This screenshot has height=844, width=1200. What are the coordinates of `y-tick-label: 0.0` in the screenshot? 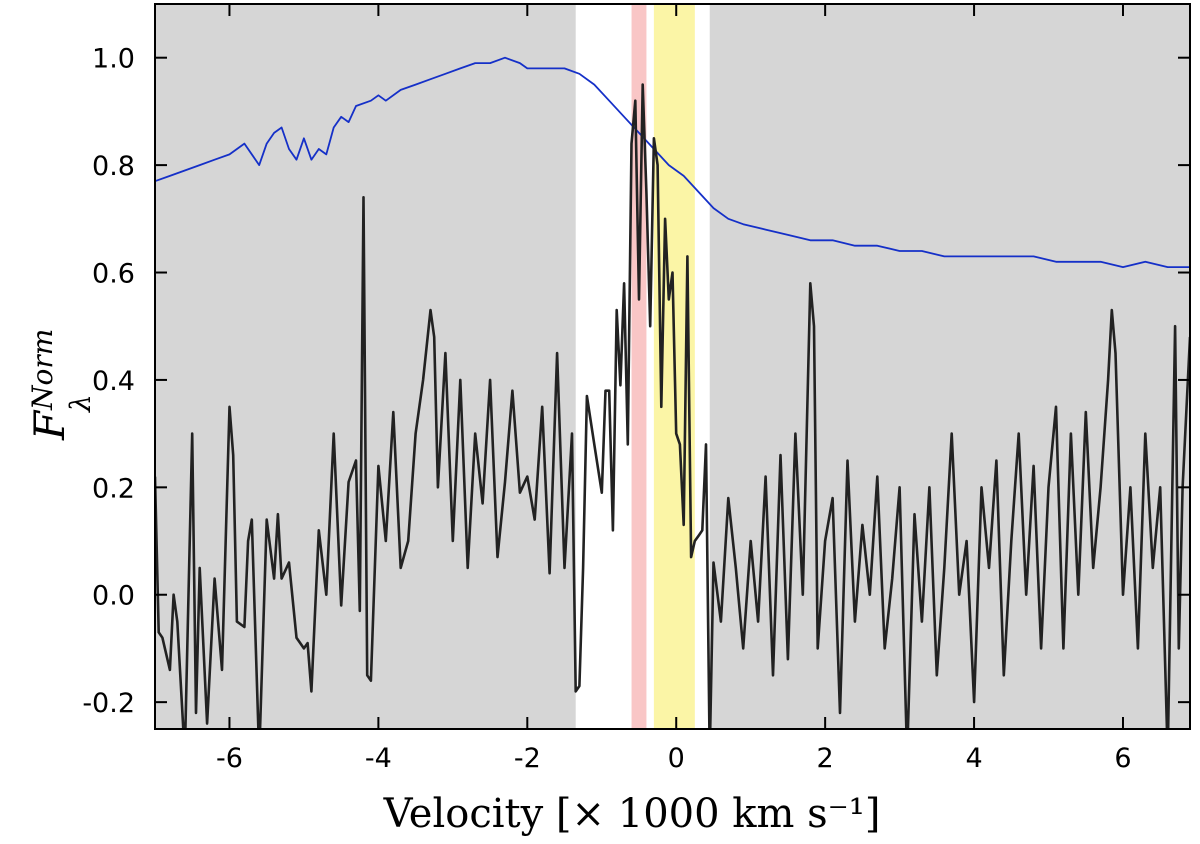 It's located at (113, 596).